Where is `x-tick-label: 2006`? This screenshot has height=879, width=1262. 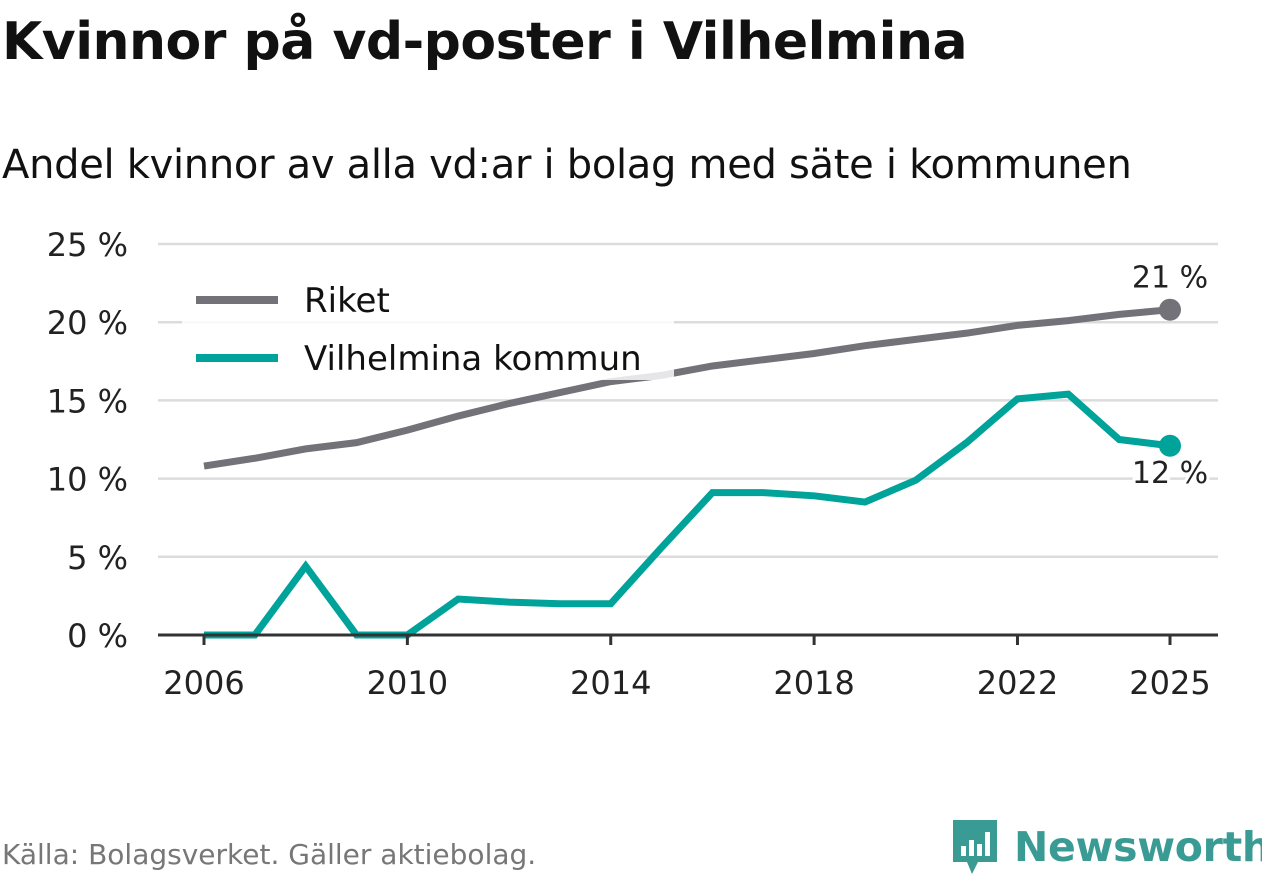 x-tick-label: 2006 is located at coordinates (203, 683).